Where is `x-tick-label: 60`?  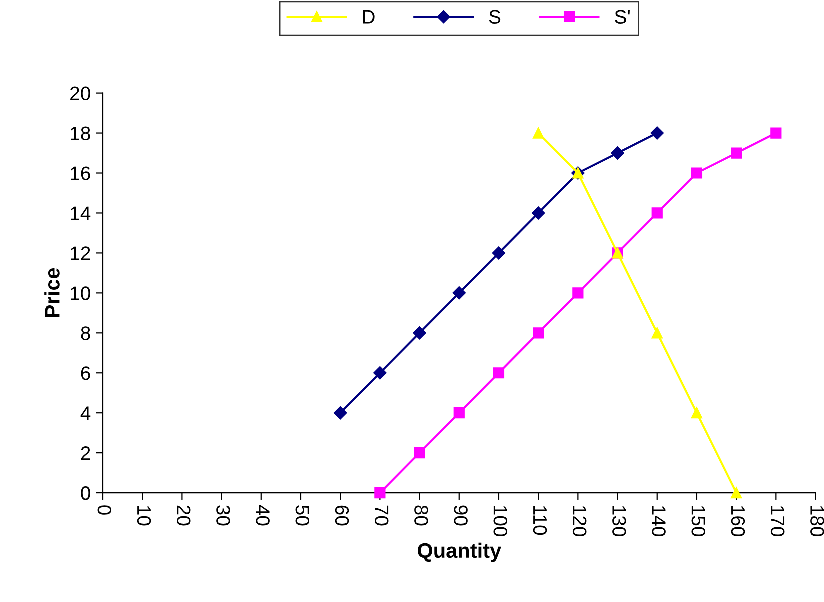 x-tick-label: 60 is located at coordinates (342, 516).